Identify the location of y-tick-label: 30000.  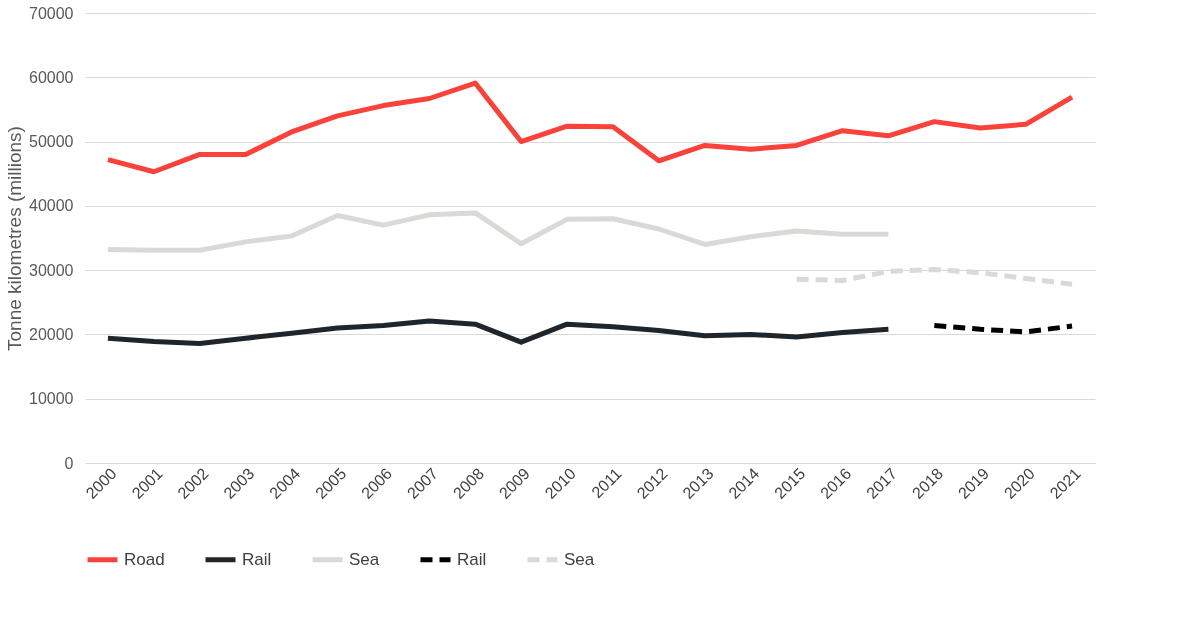
(51, 270).